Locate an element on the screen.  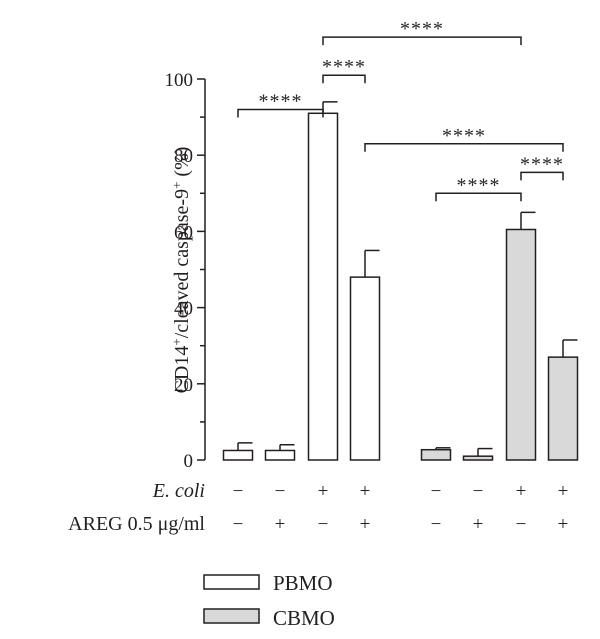
ecoli-cell-3: + is located at coordinates (365, 491).